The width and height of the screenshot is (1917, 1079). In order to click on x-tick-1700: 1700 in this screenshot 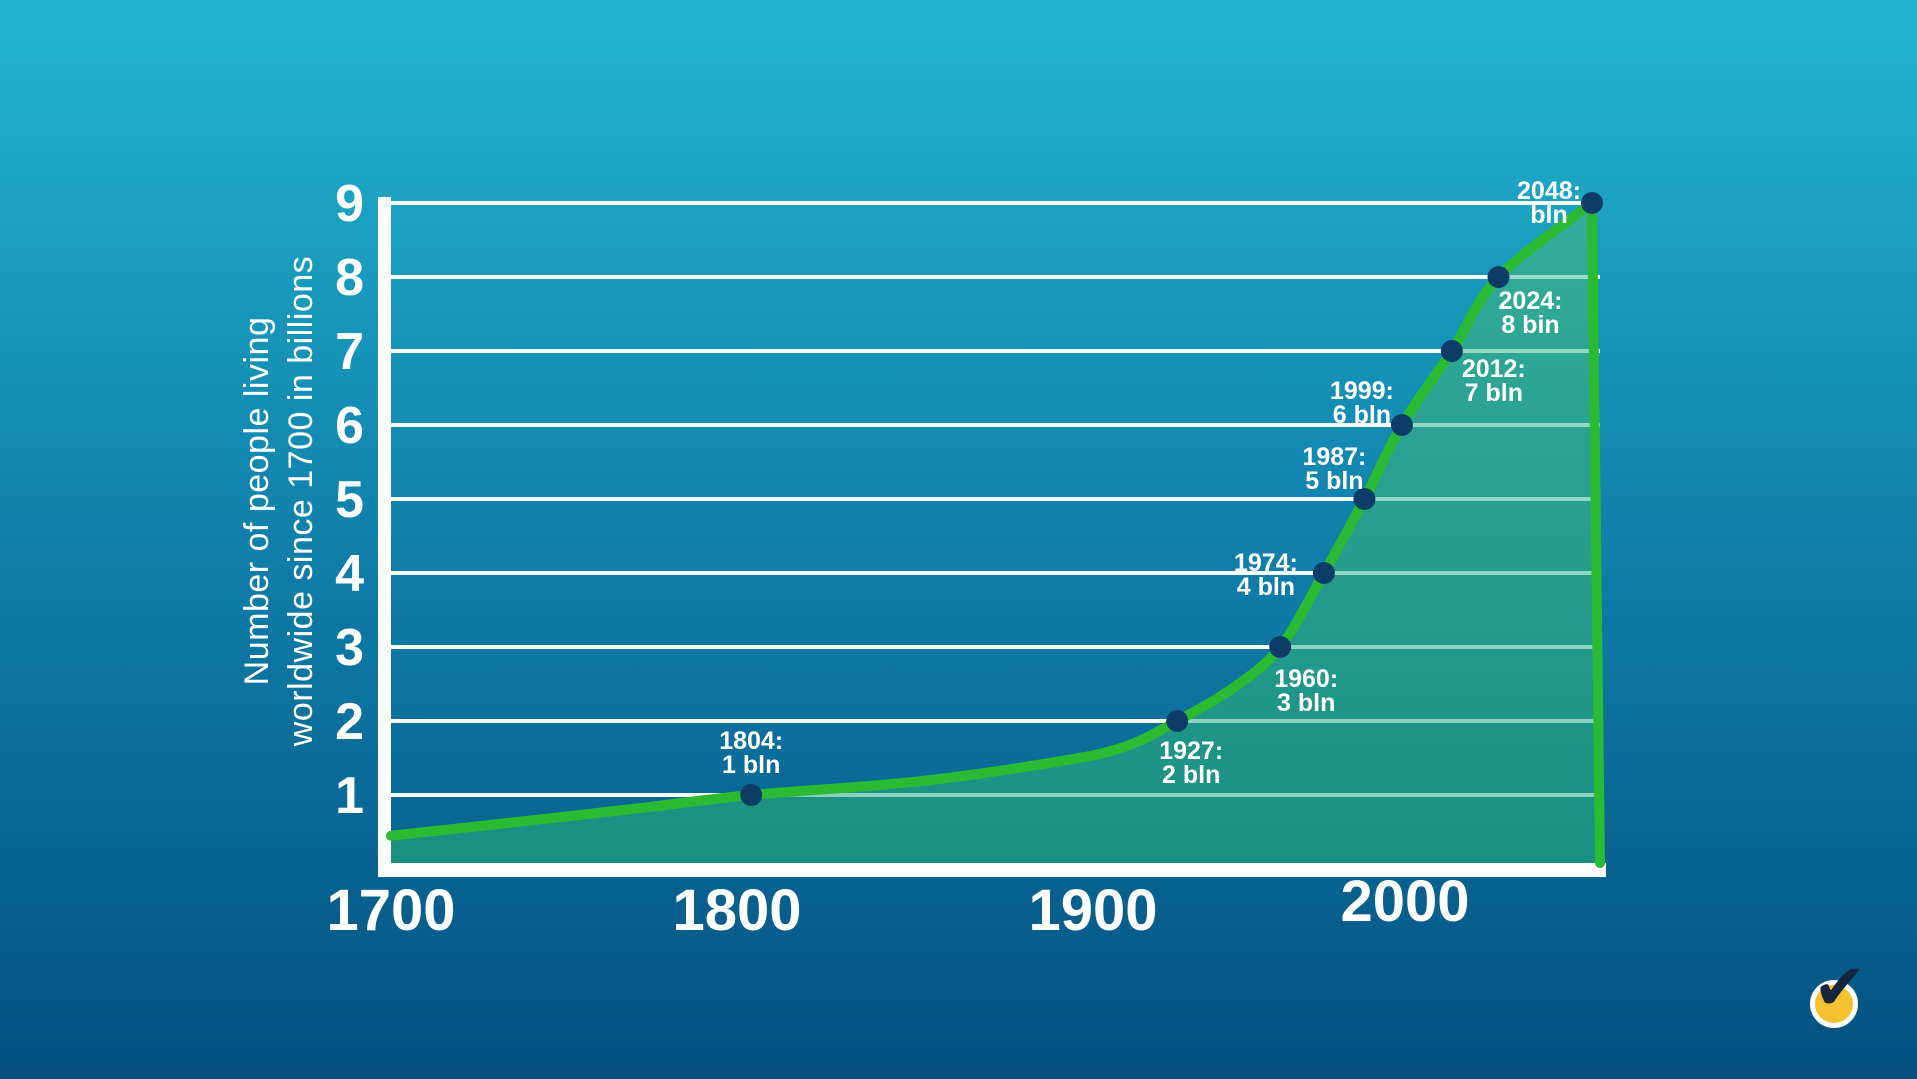, I will do `click(390, 910)`.